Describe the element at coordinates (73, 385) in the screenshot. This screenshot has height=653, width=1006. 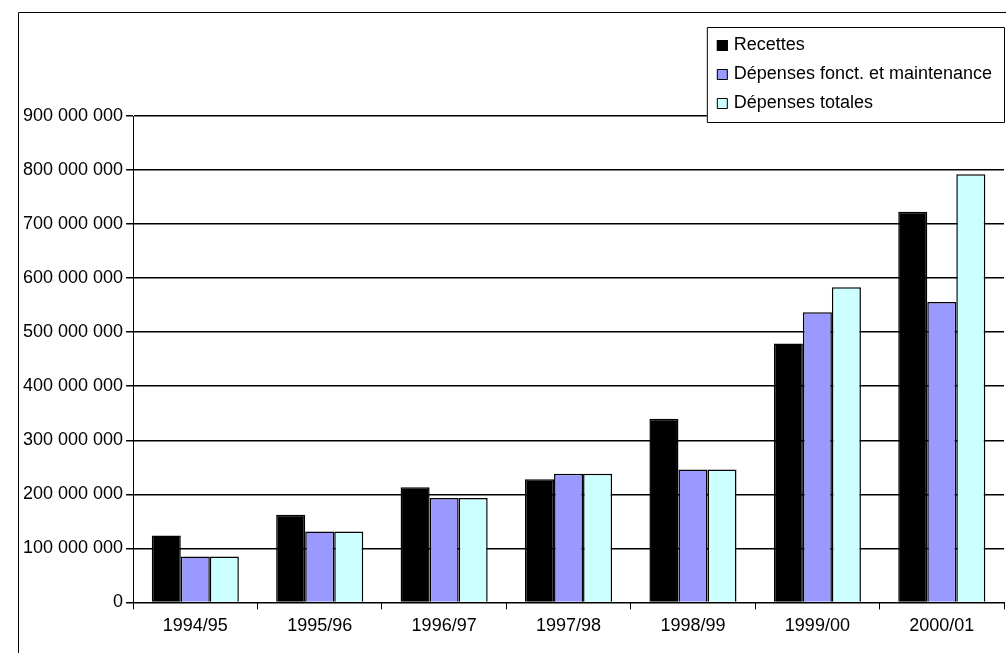
I see `y-tick-label: 400 000 000` at that location.